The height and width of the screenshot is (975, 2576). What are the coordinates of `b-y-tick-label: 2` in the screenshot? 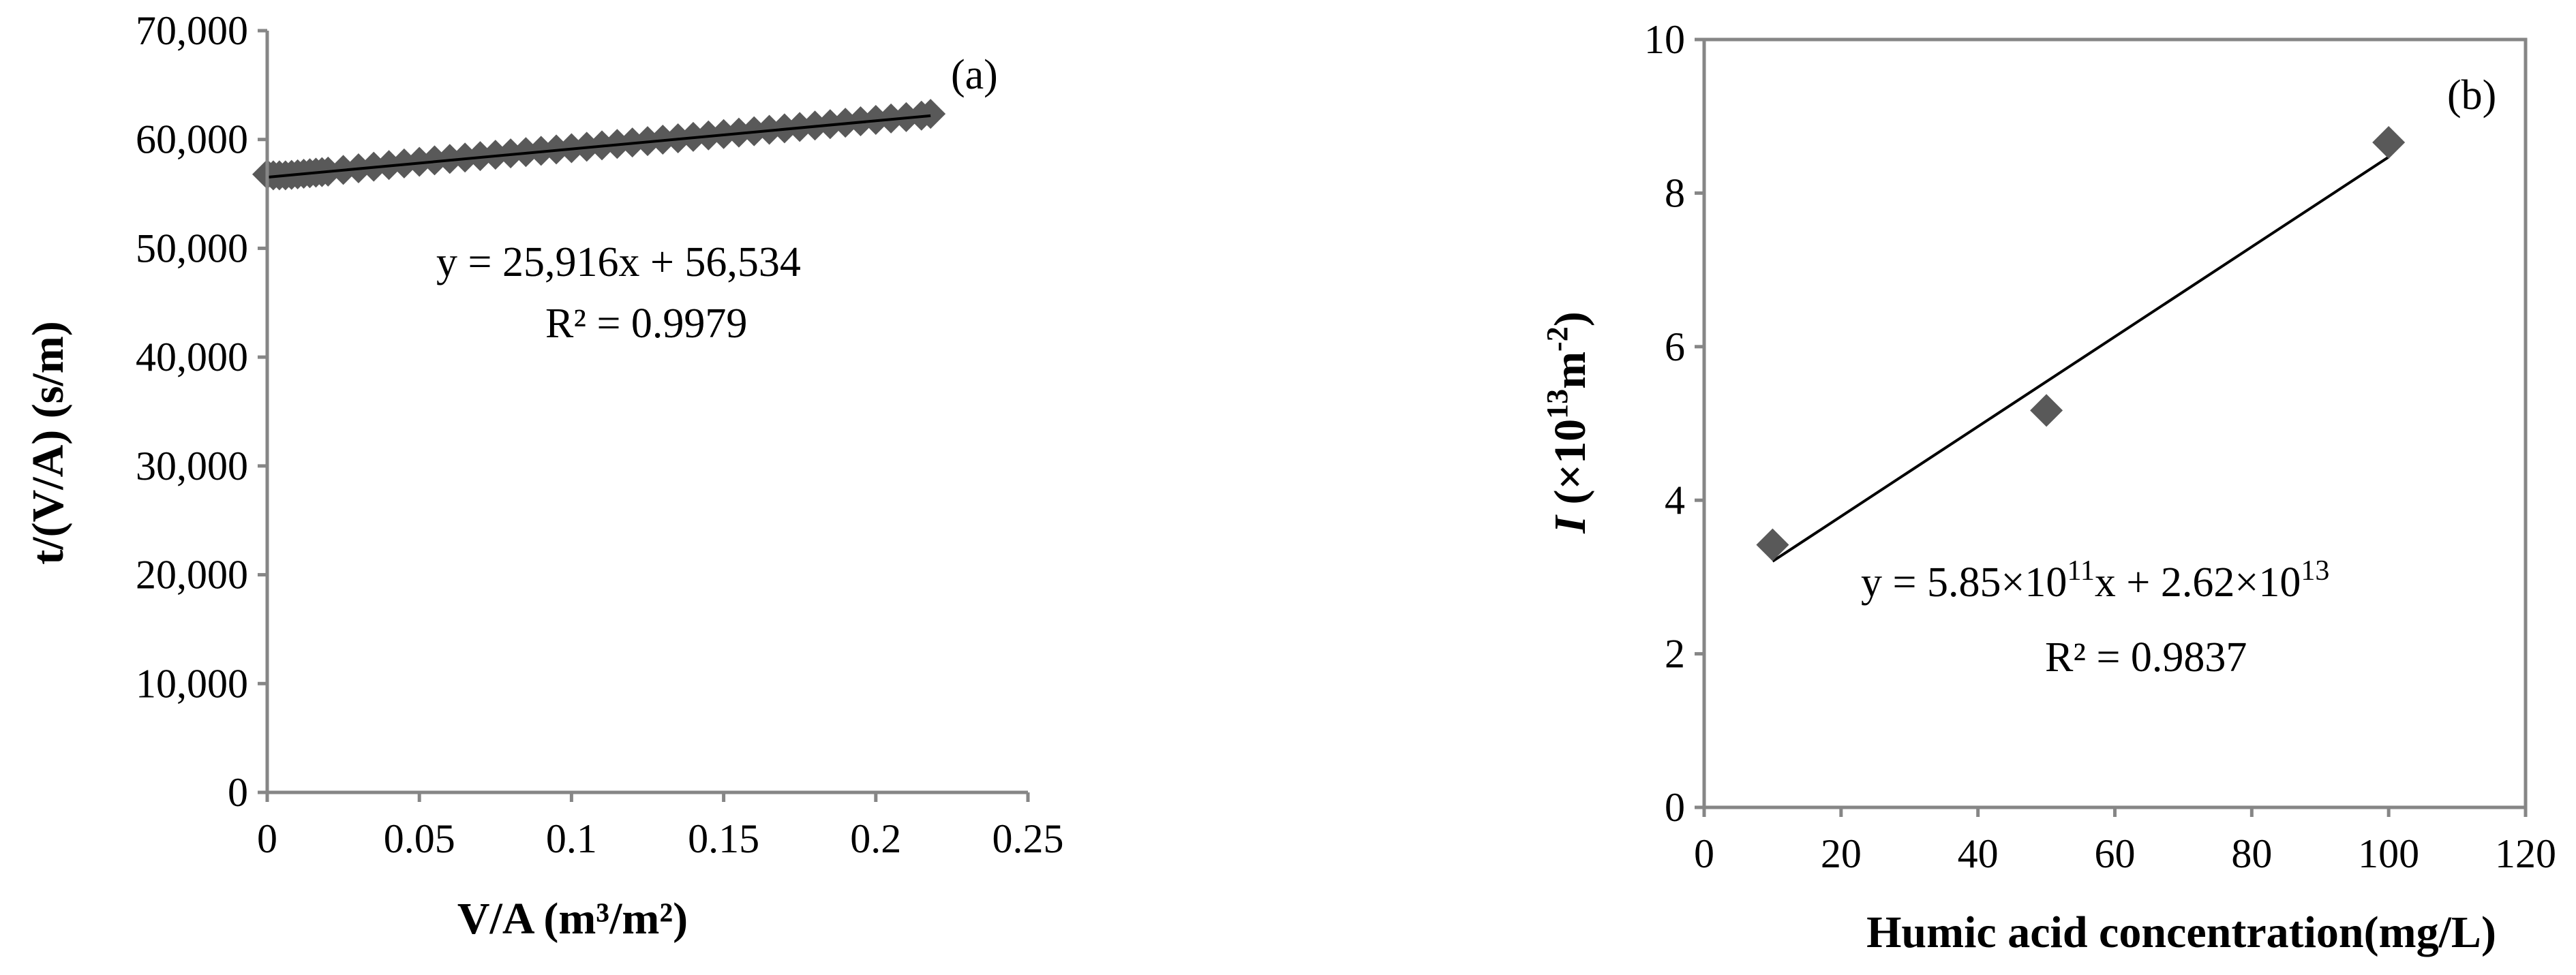 It's located at (1675, 654).